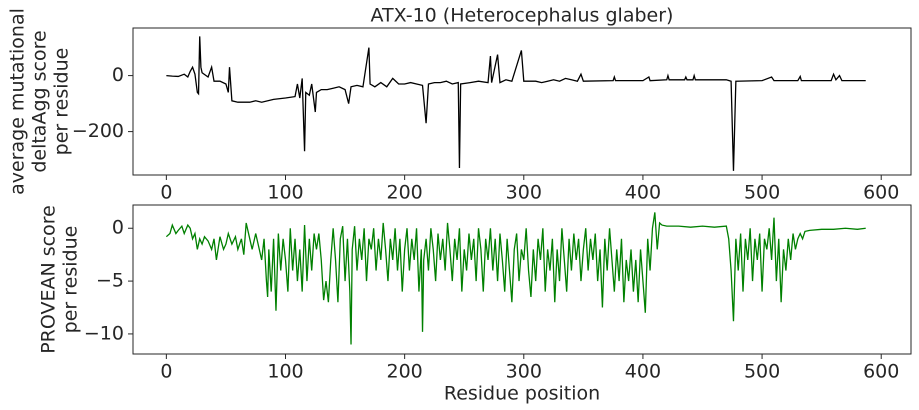  What do you see at coordinates (98, 131) in the screenshot?
I see `y-tick-label: −200` at bounding box center [98, 131].